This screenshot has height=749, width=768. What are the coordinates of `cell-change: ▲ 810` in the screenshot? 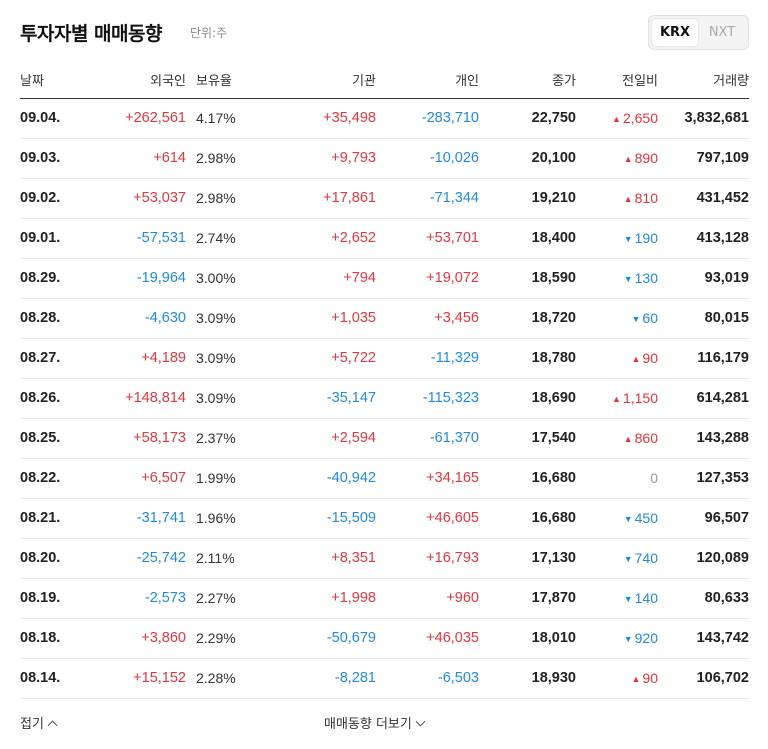 It's located at (617, 198).